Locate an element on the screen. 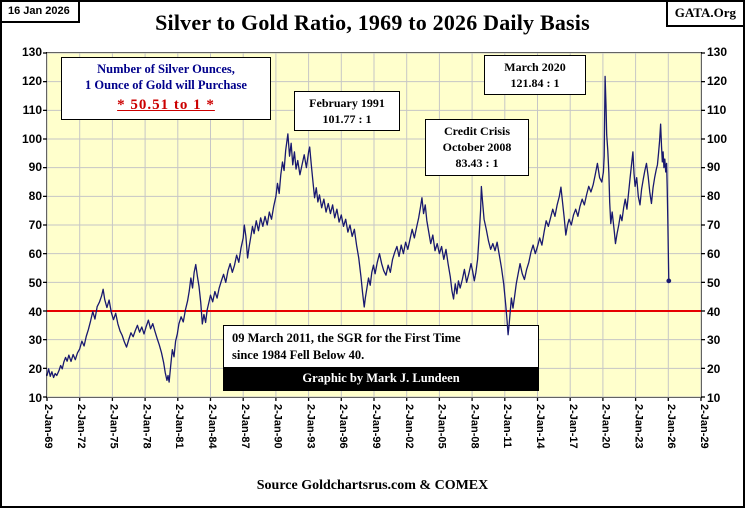  x-axis-label: 2-Jan-96 is located at coordinates (343, 426).